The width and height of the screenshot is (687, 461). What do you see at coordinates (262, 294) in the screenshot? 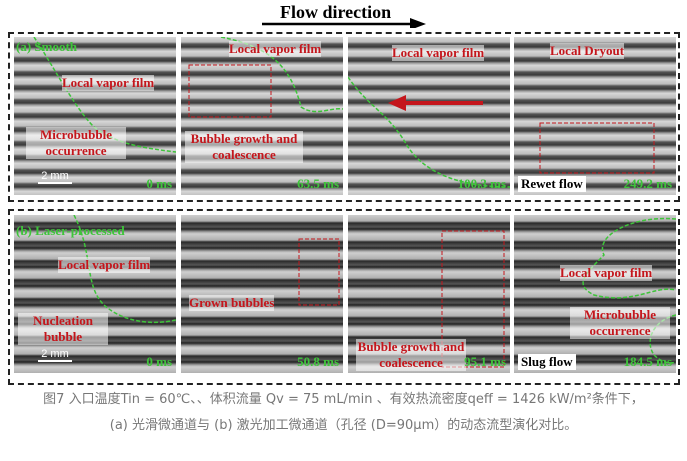
I see `photo: Grown bubbles 50.8 ms` at bounding box center [262, 294].